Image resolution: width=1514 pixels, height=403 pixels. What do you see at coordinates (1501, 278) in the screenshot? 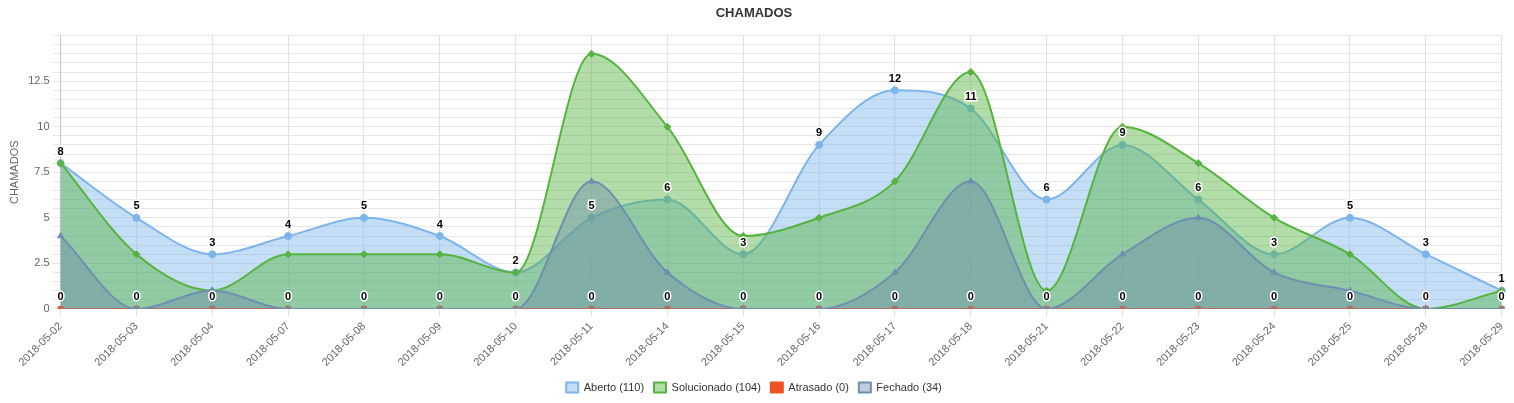
I see `data-label: 1` at bounding box center [1501, 278].